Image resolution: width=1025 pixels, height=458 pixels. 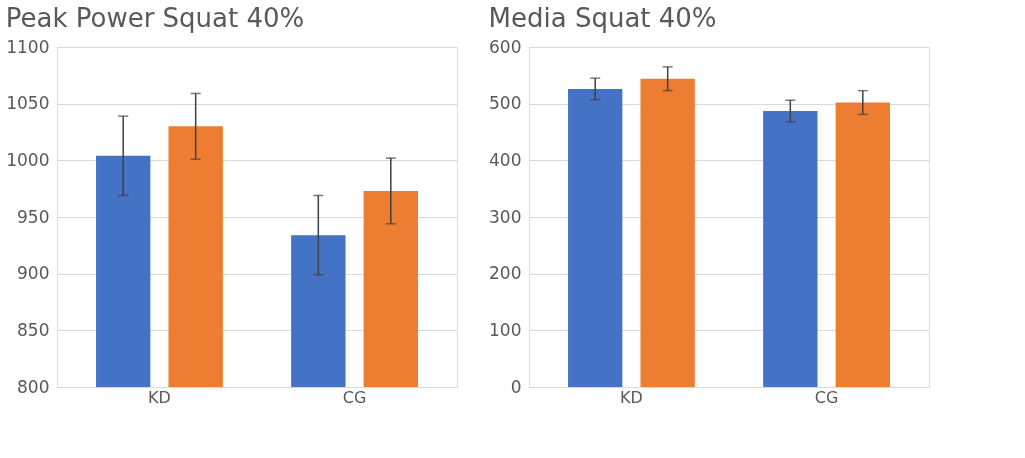 What do you see at coordinates (155, 18) in the screenshot?
I see `chart-title: Peak Power Squat 40%` at bounding box center [155, 18].